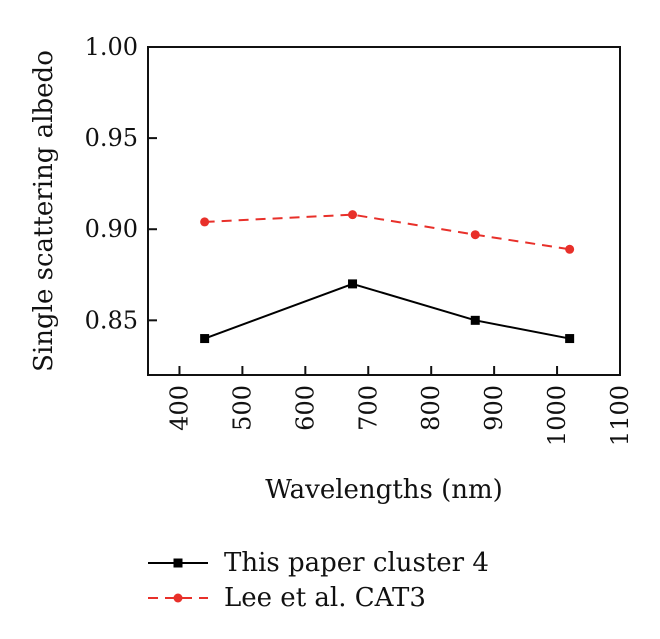  Describe the element at coordinates (111, 229) in the screenshot. I see `y-tick-label: 0.90` at that location.